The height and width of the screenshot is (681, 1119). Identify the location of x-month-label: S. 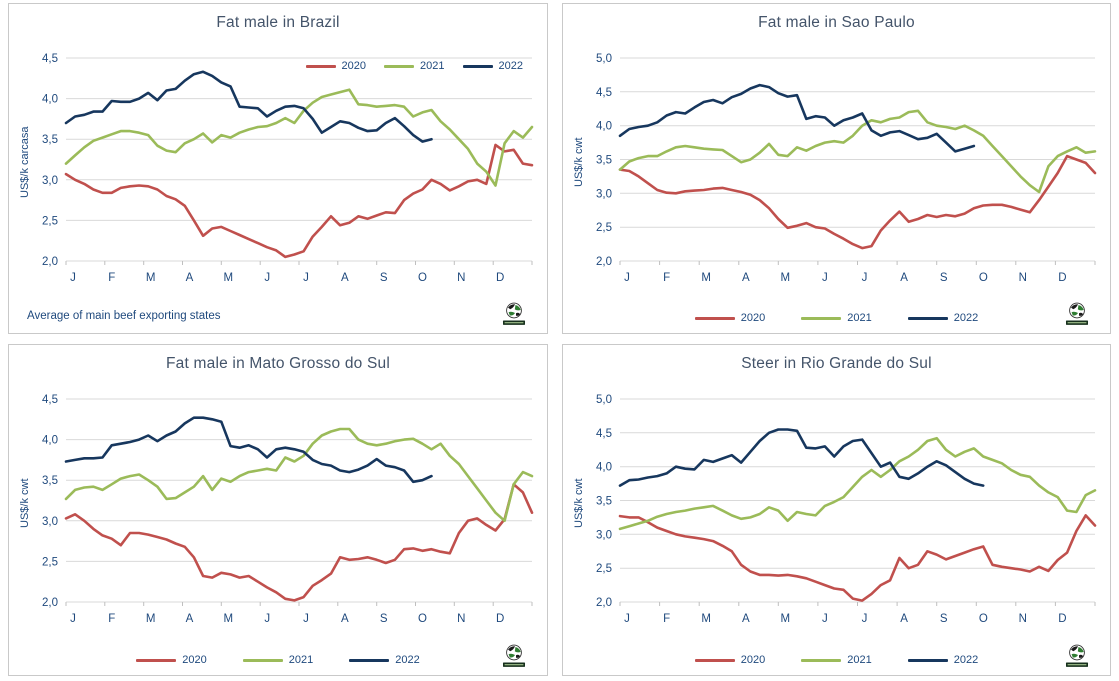
(384, 278).